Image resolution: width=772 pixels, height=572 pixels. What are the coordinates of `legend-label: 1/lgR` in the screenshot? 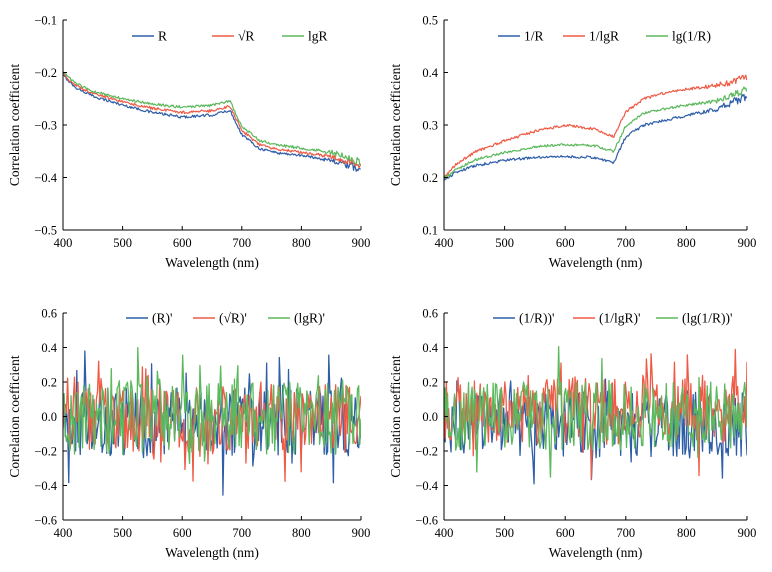 It's located at (604, 36).